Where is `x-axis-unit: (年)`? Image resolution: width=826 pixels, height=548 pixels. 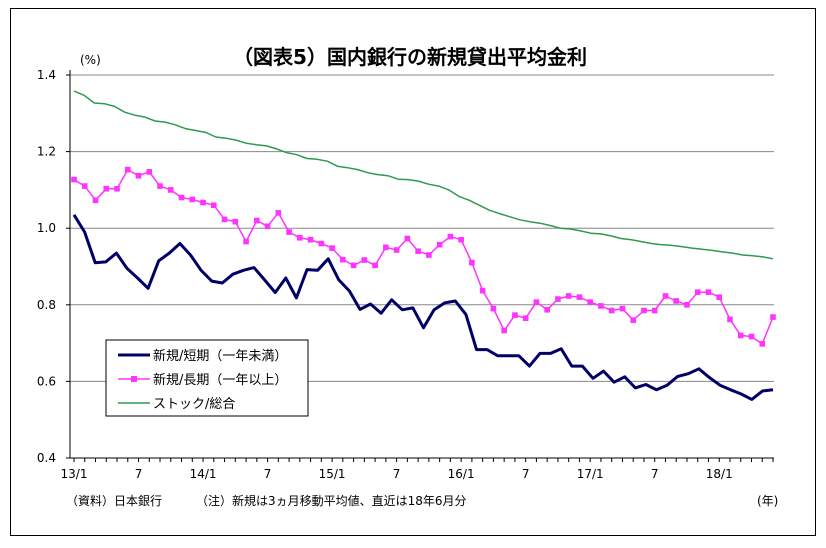
x-axis-unit: (年) is located at coordinates (767, 501).